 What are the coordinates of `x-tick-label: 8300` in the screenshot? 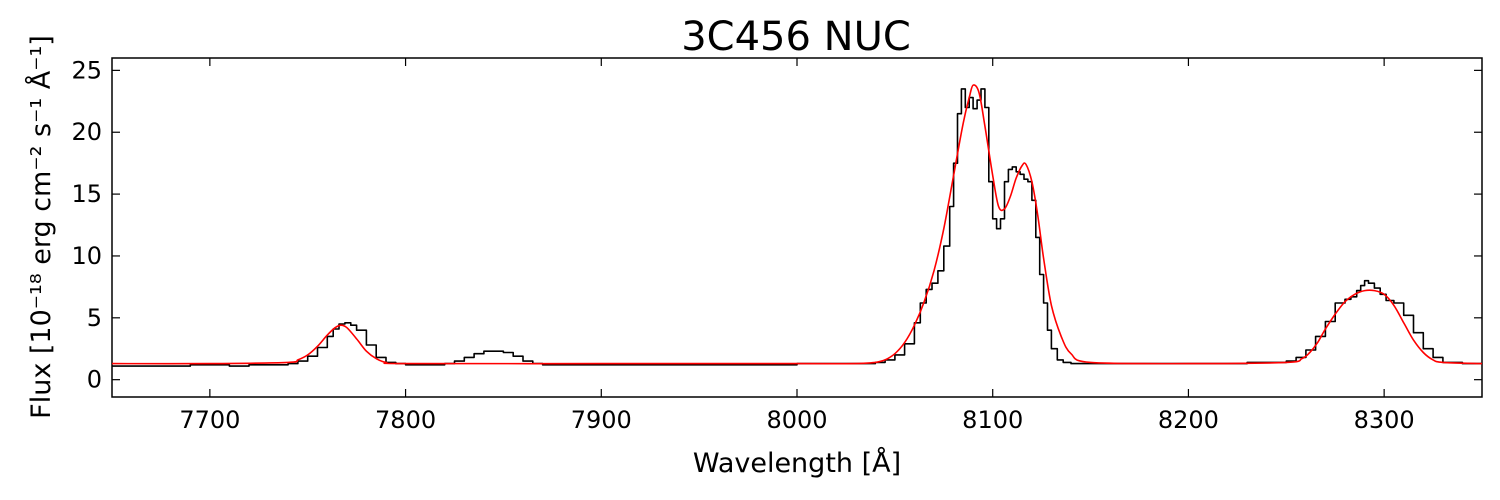 It's located at (1384, 420).